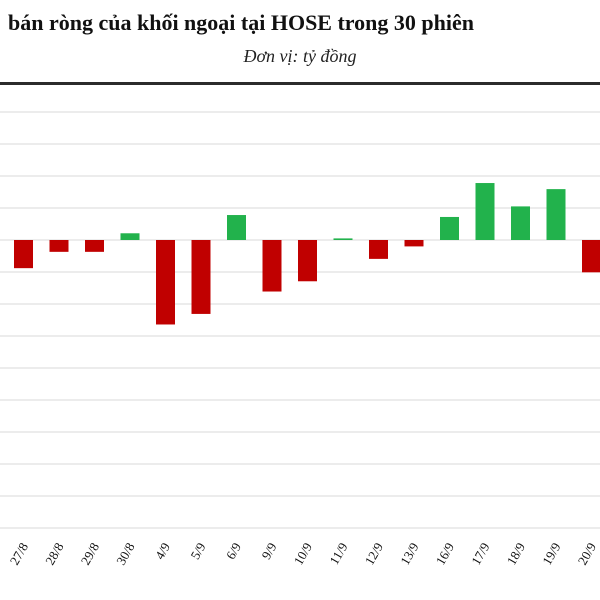 This screenshot has height=600, width=600. I want to click on x-tick-label: 29/8, so click(90, 554).